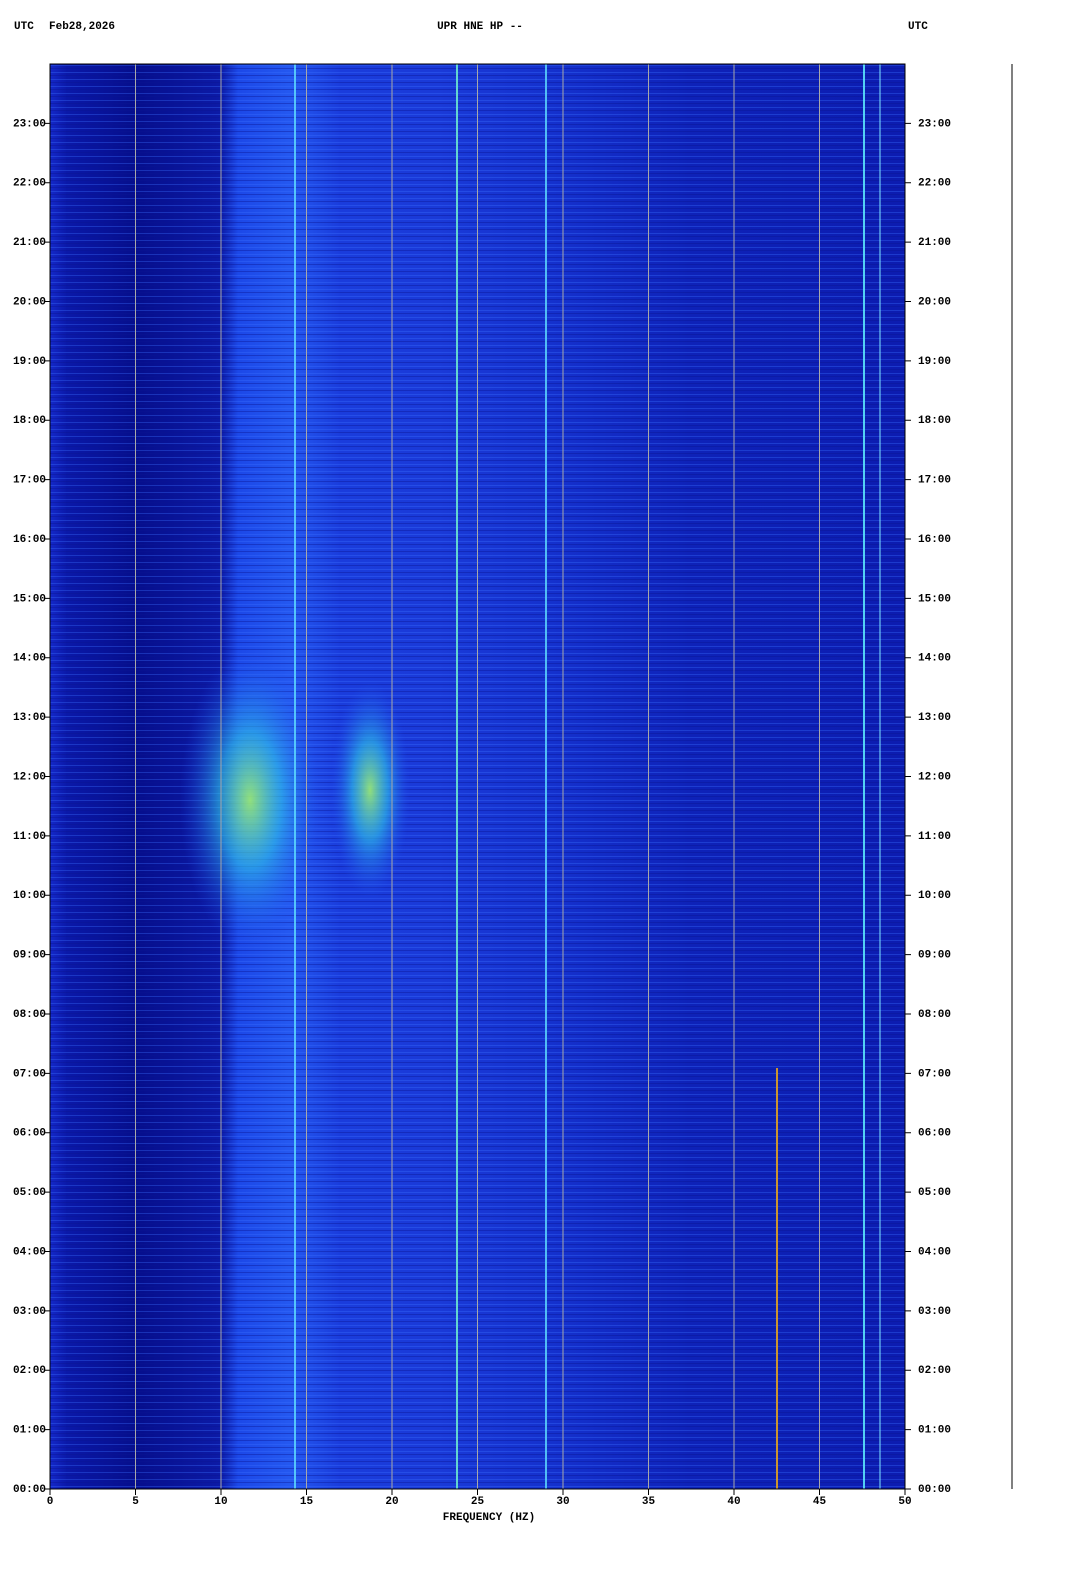  What do you see at coordinates (29, 1431) in the screenshot?
I see `y-tick-label: 01:00` at bounding box center [29, 1431].